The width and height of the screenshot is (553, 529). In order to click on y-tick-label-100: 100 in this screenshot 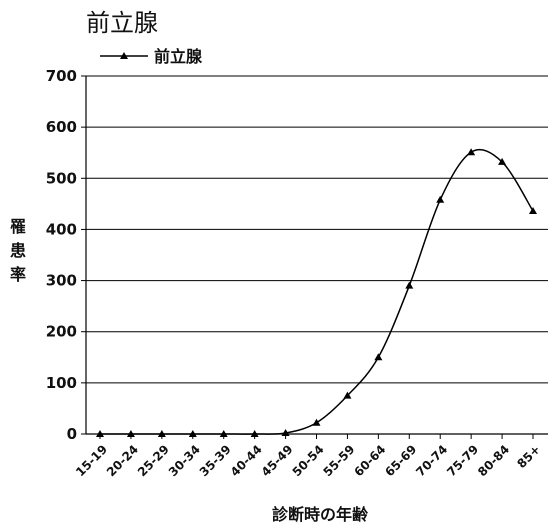, I will do `click(61, 383)`.